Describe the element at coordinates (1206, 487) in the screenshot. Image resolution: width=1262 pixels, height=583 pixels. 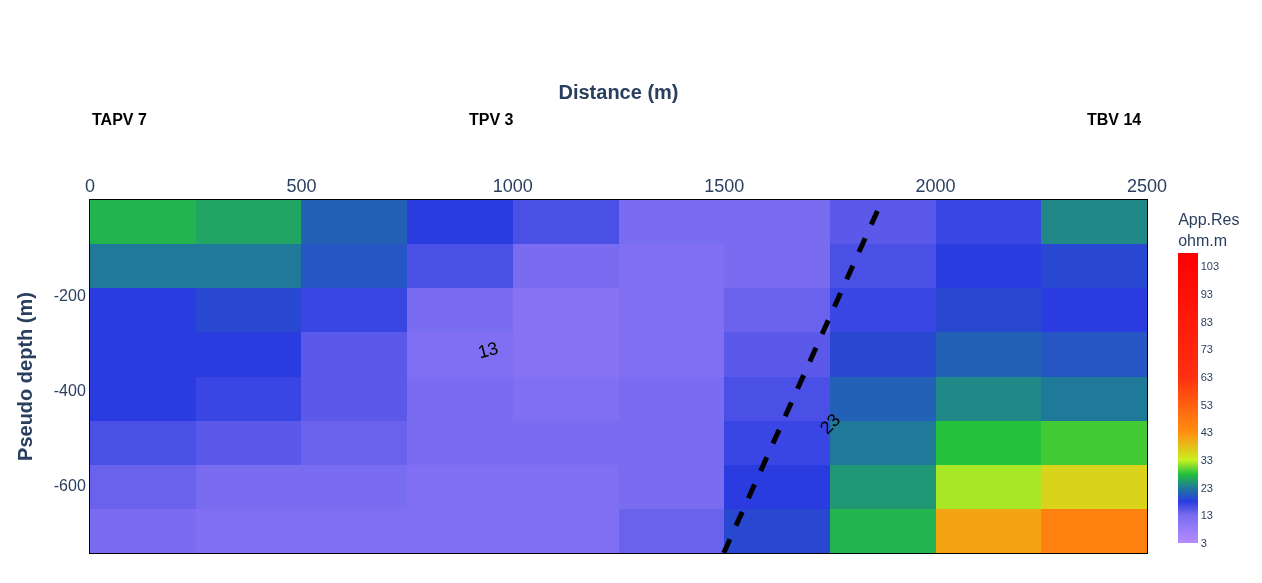
I see `color-bar-label: 23` at that location.